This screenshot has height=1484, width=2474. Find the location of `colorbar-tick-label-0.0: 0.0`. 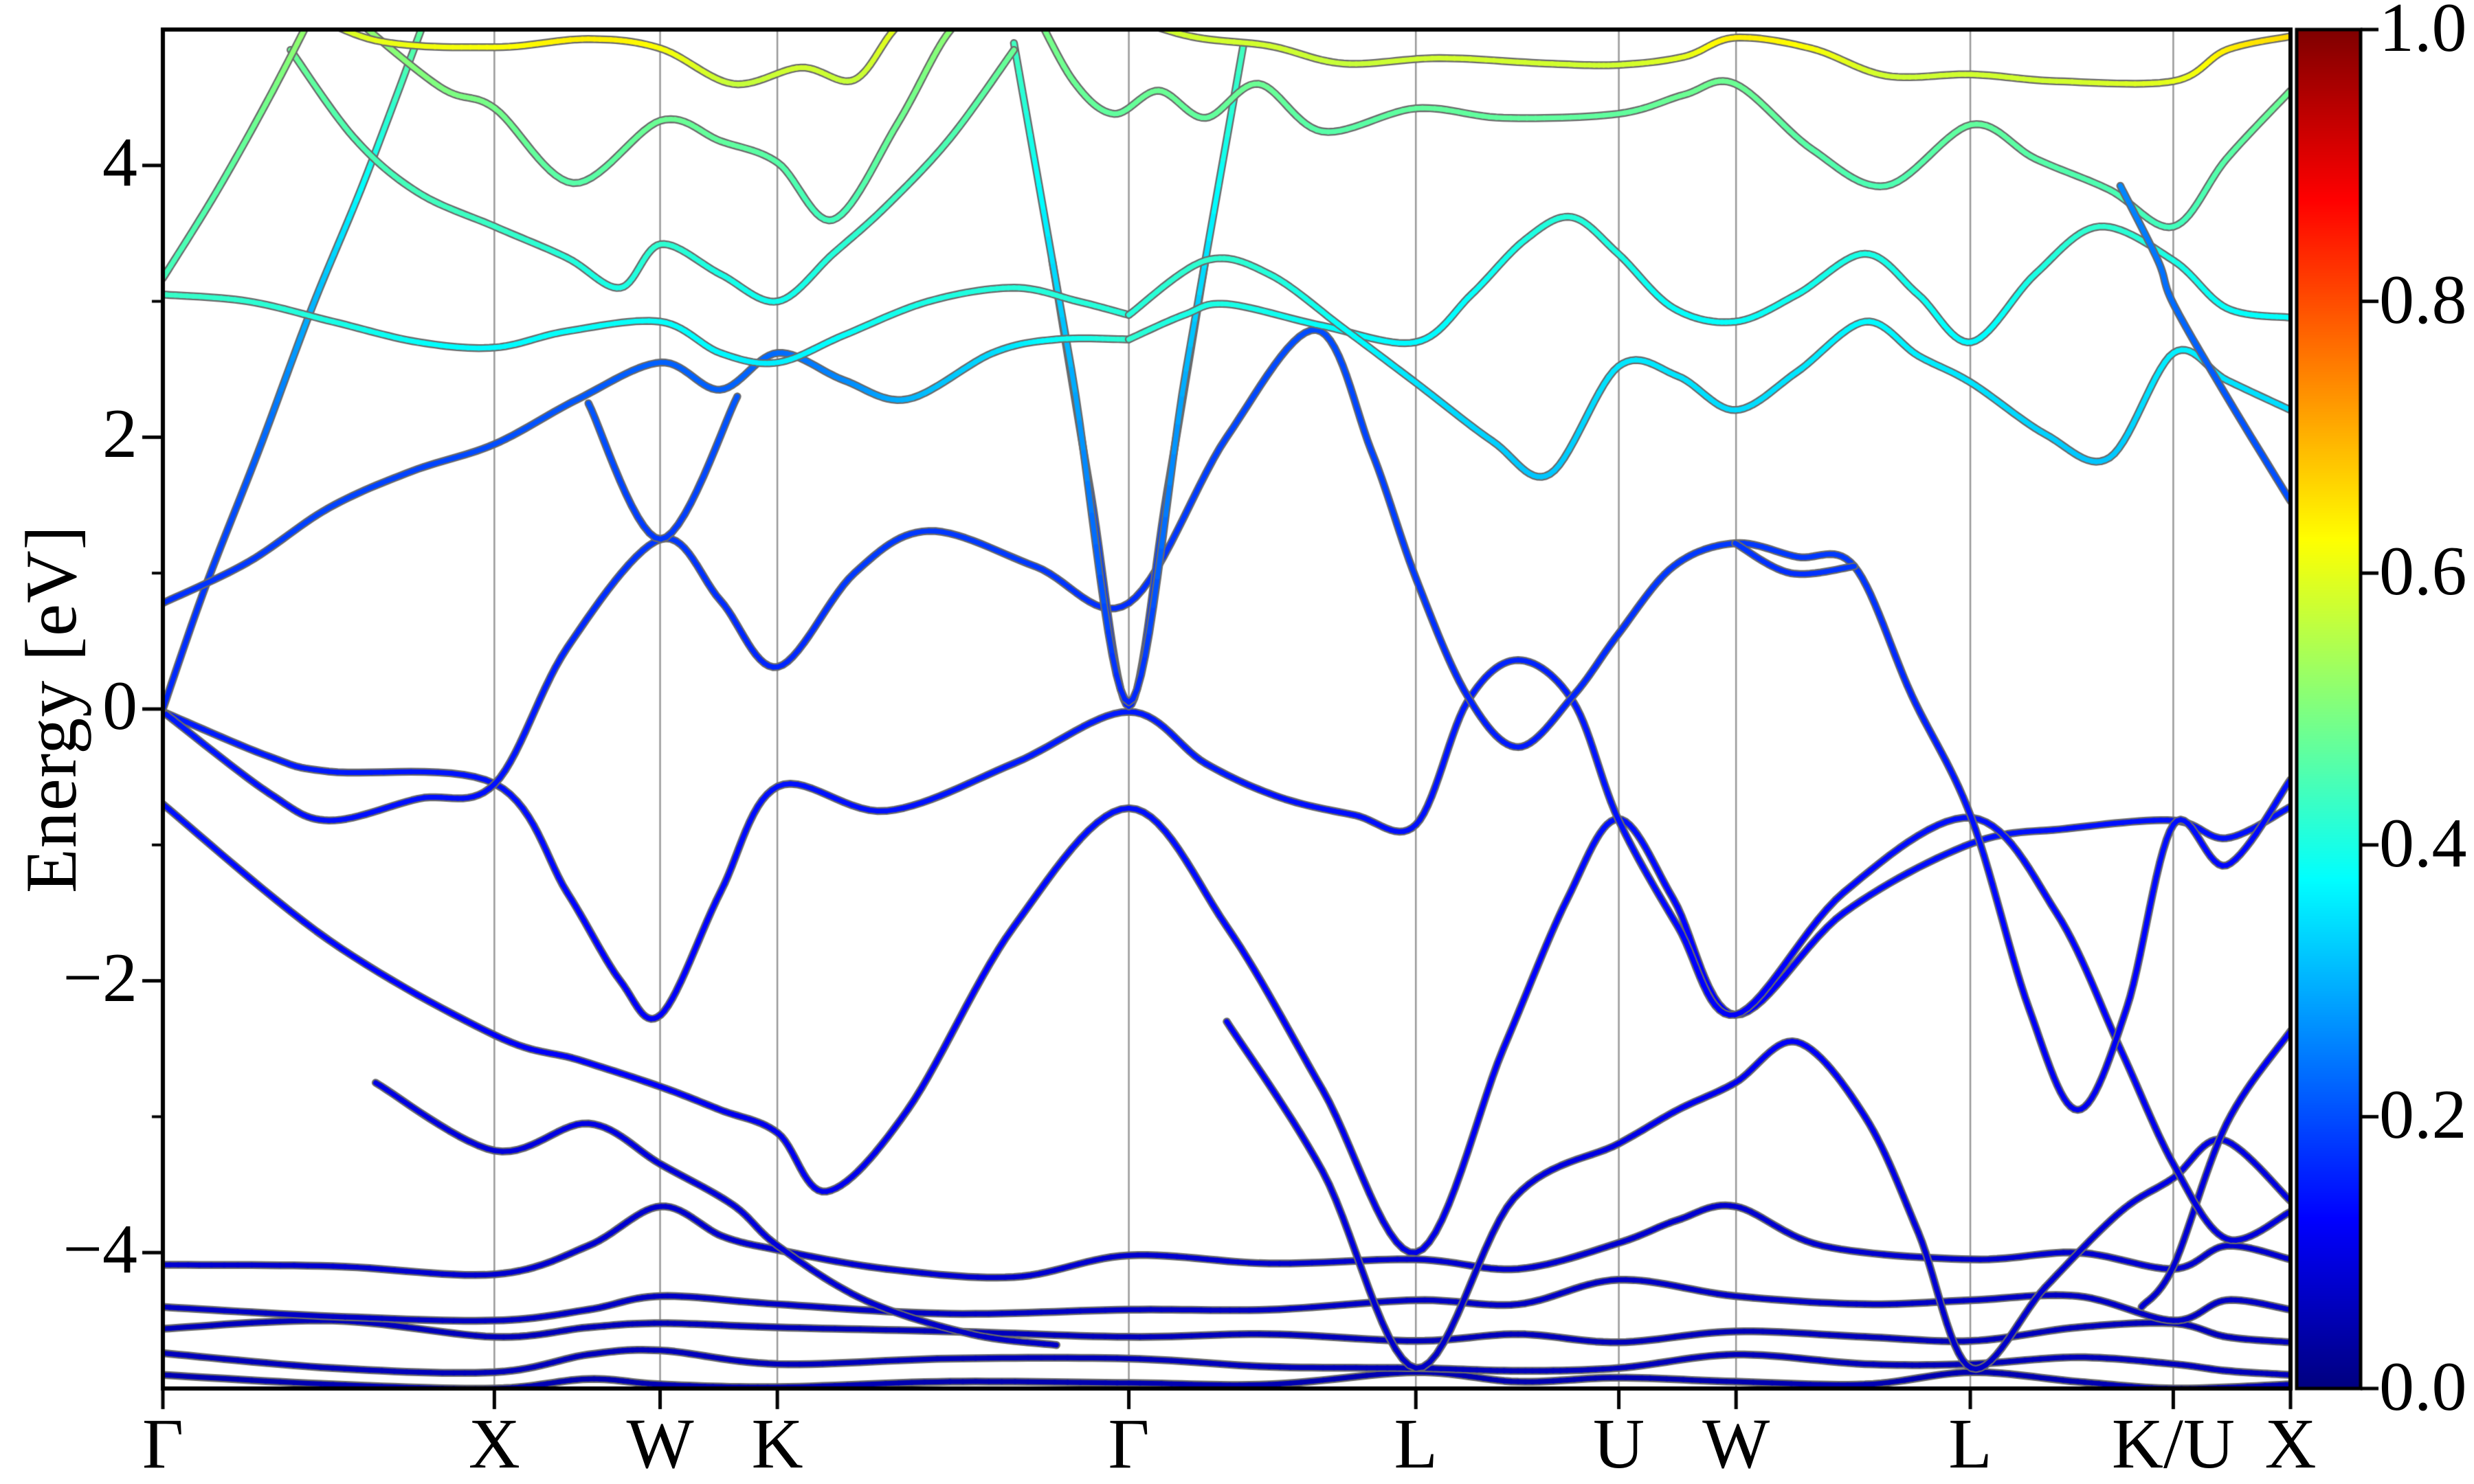

colorbar-tick-label-0.0: 0.0 is located at coordinates (2423, 1387).